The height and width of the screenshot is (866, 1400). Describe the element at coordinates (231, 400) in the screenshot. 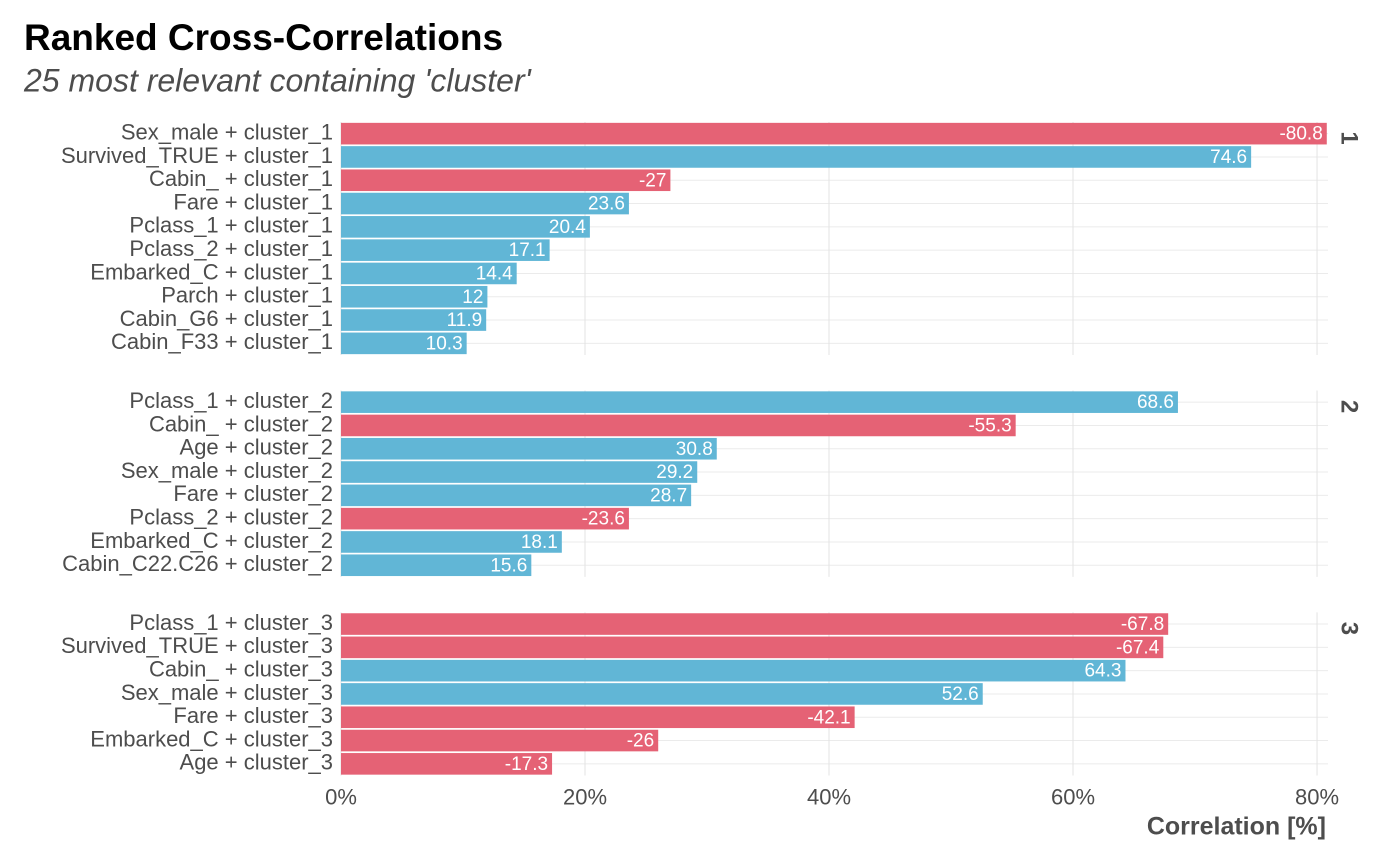

I see `category-label: Pclass_1 + cluster_2` at that location.